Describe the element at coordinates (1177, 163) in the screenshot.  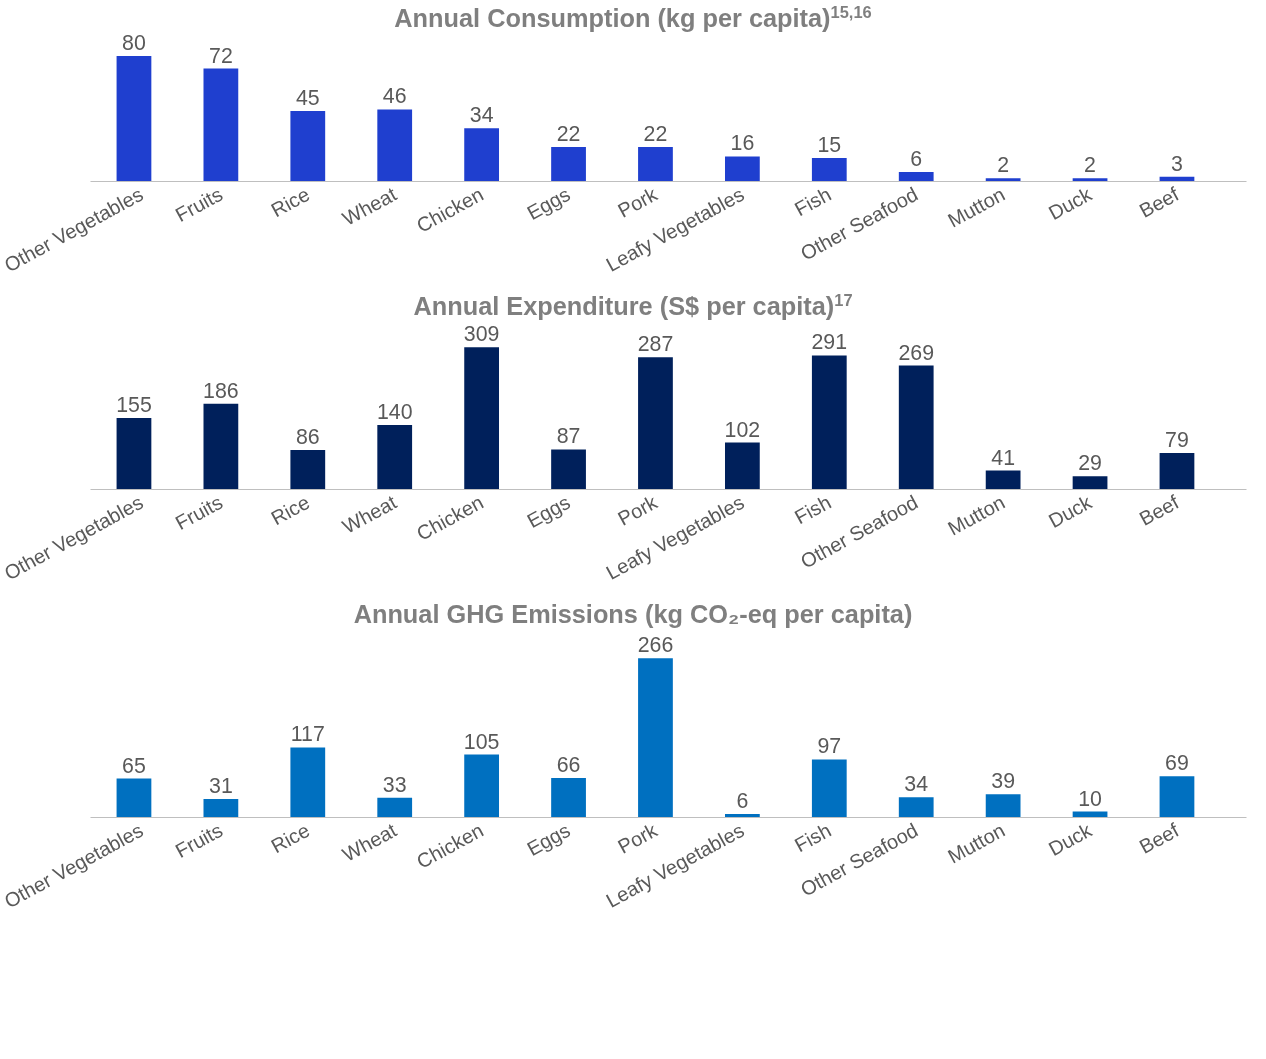
I see `data-label: 3` at that location.